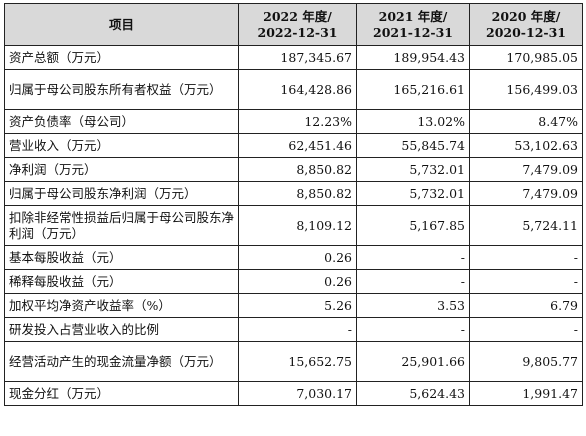 The image size is (586, 436). I want to click on value-2021: 165,216.61, so click(413, 89).